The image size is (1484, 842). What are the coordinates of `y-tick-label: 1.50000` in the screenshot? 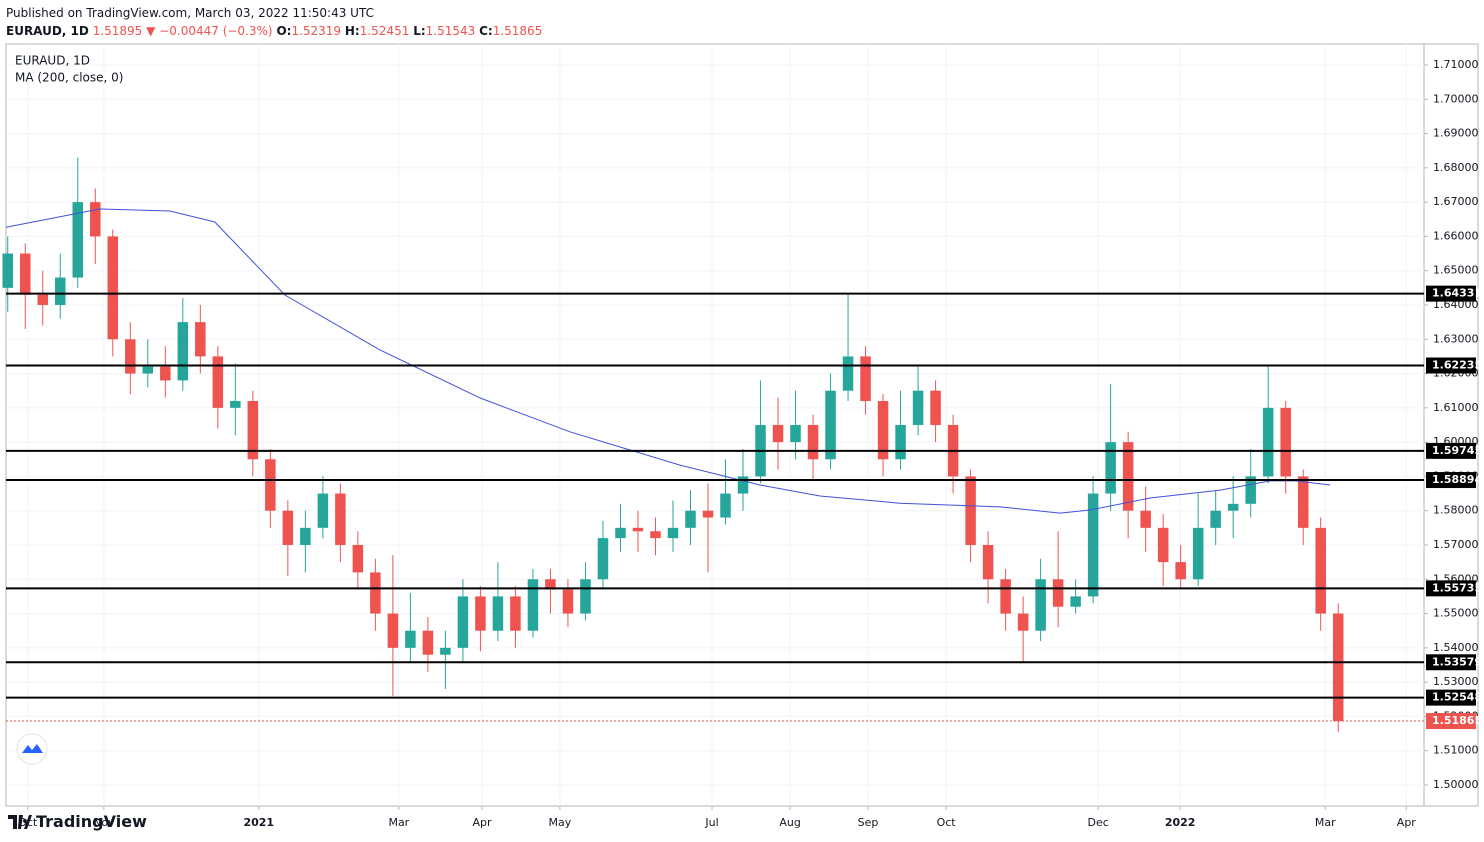 It's located at (1456, 784).